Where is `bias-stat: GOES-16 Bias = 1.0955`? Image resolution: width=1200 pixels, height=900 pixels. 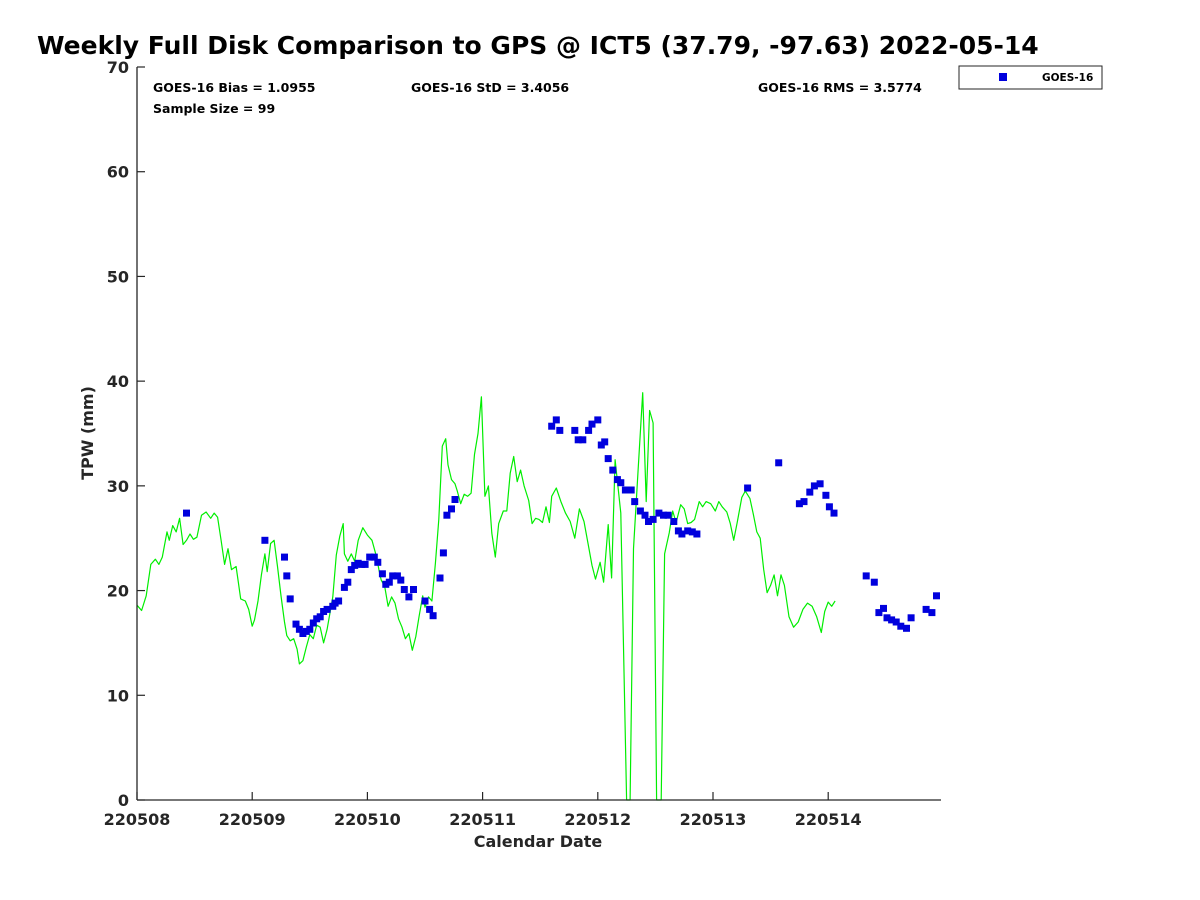
bias-stat: GOES-16 Bias = 1.0955 is located at coordinates (234, 87).